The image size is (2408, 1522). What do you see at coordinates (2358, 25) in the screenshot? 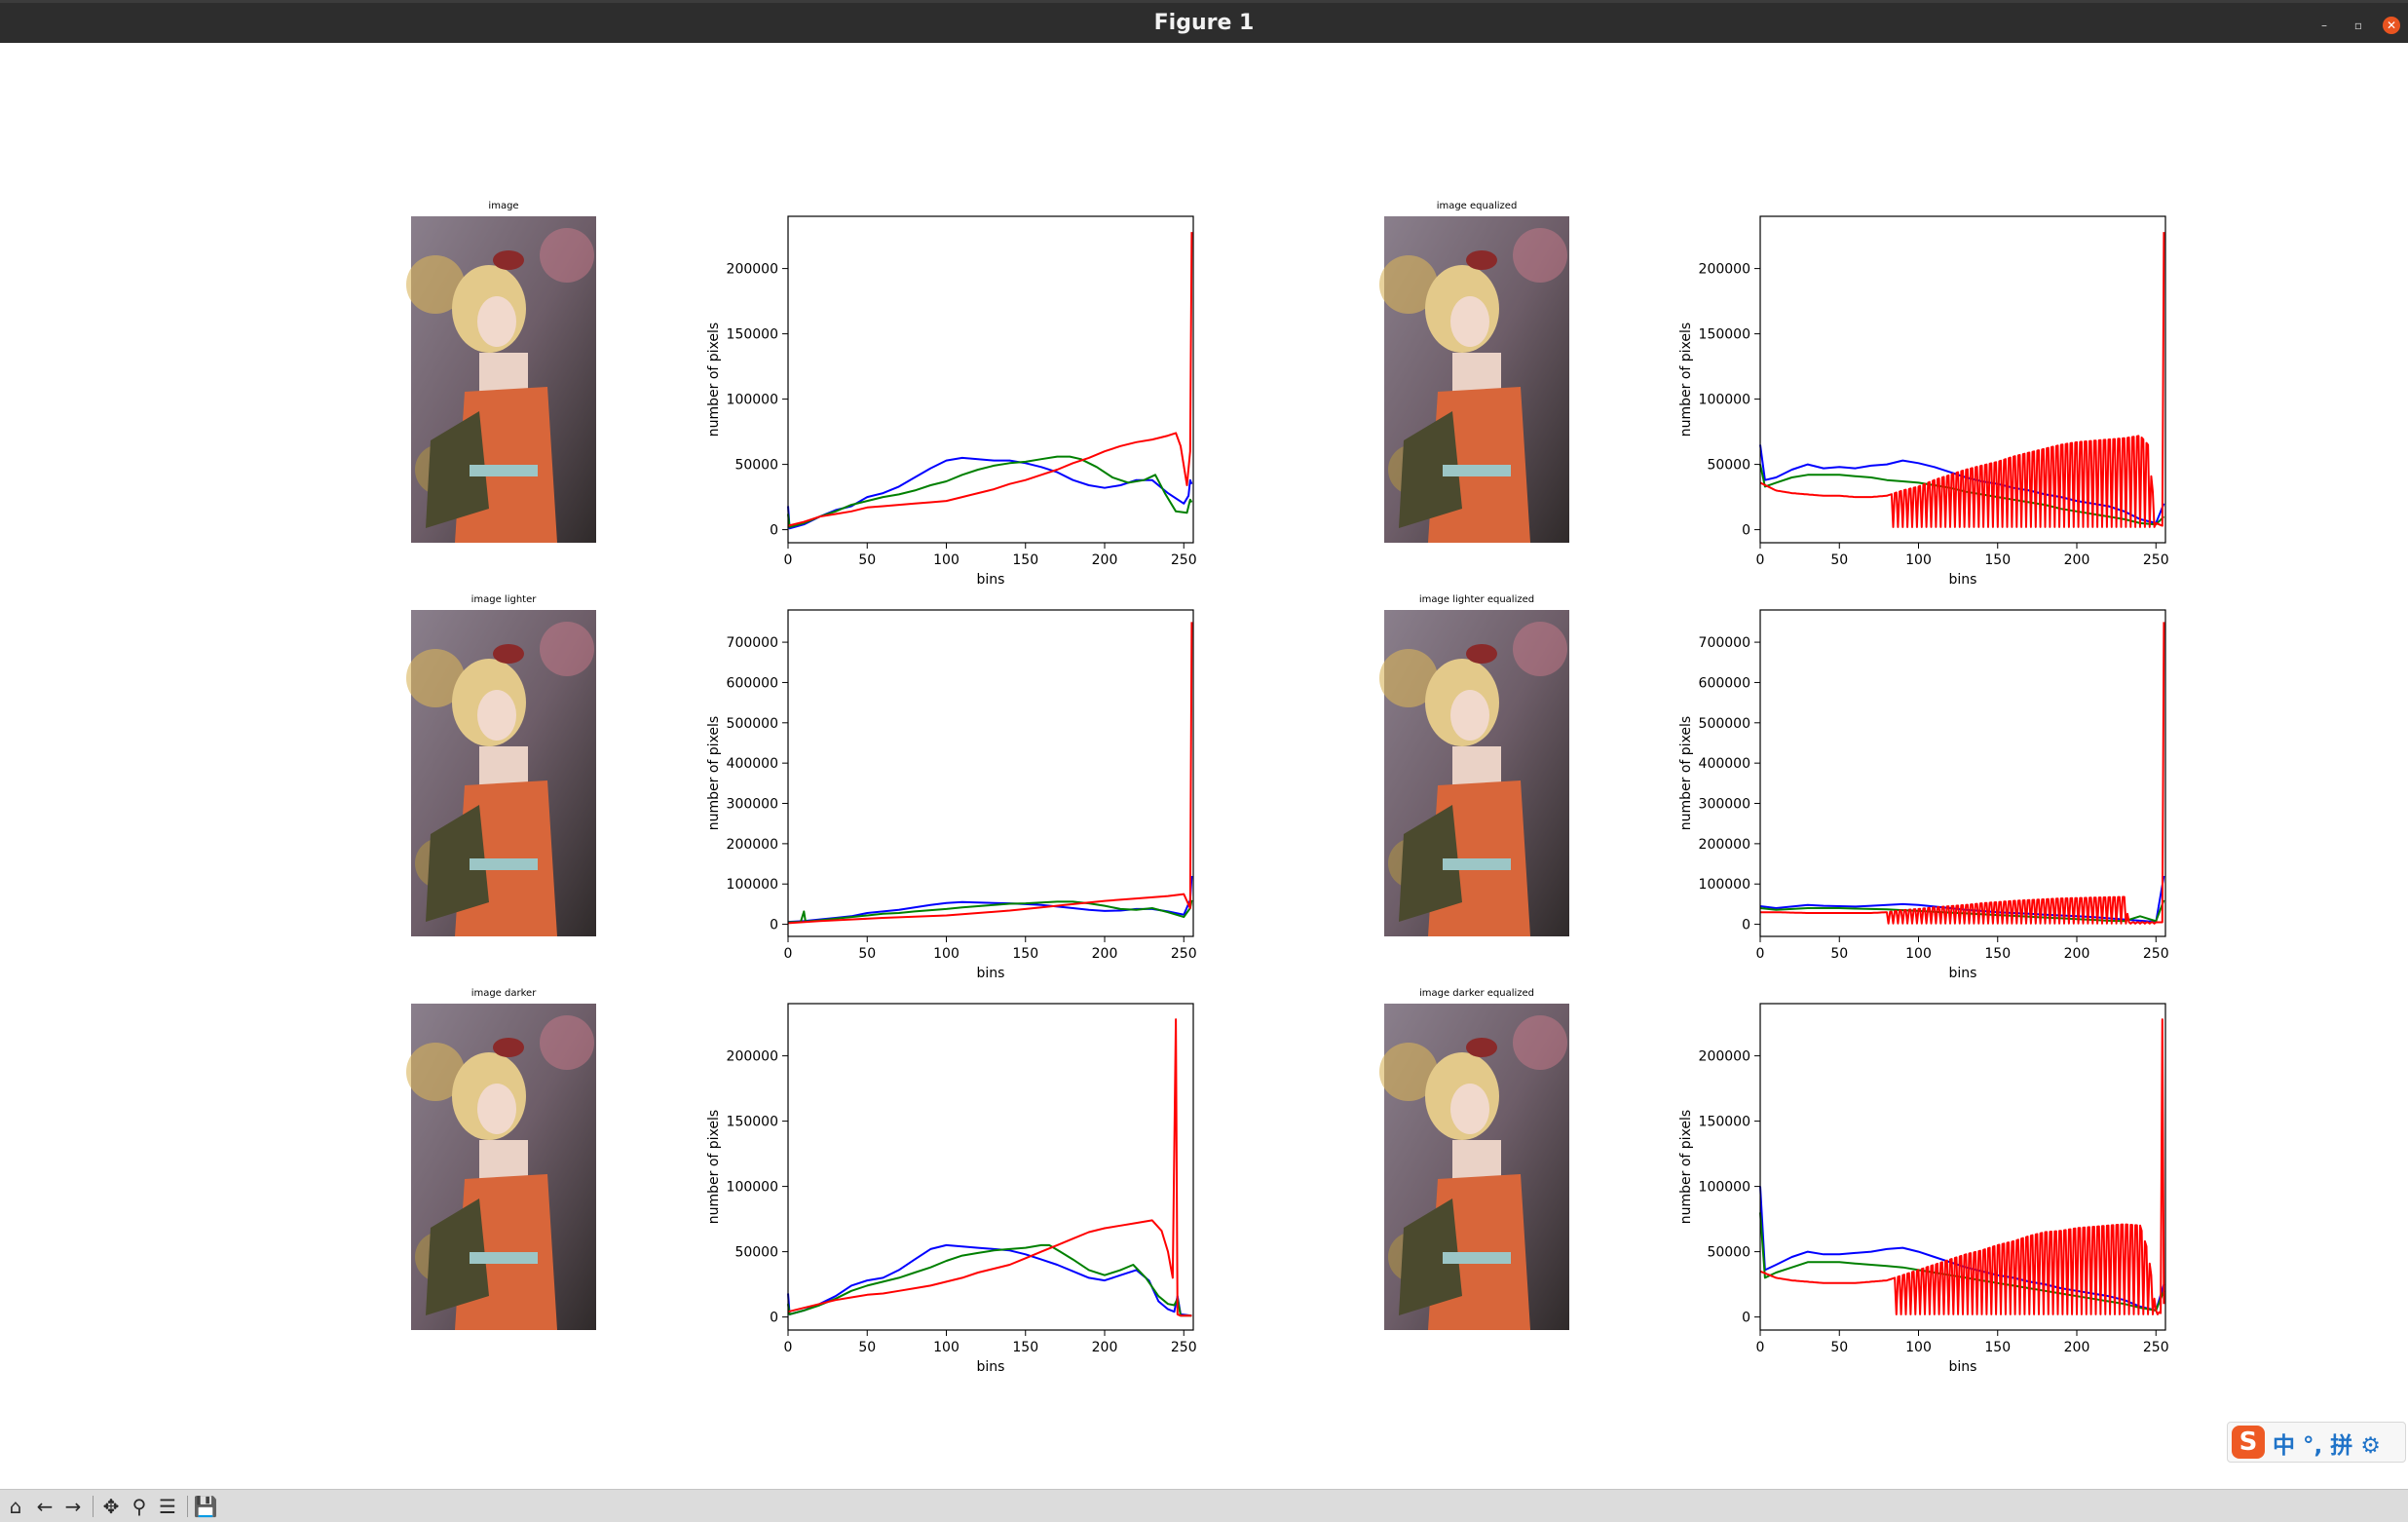
I see `maximize-button: ▫` at bounding box center [2358, 25].